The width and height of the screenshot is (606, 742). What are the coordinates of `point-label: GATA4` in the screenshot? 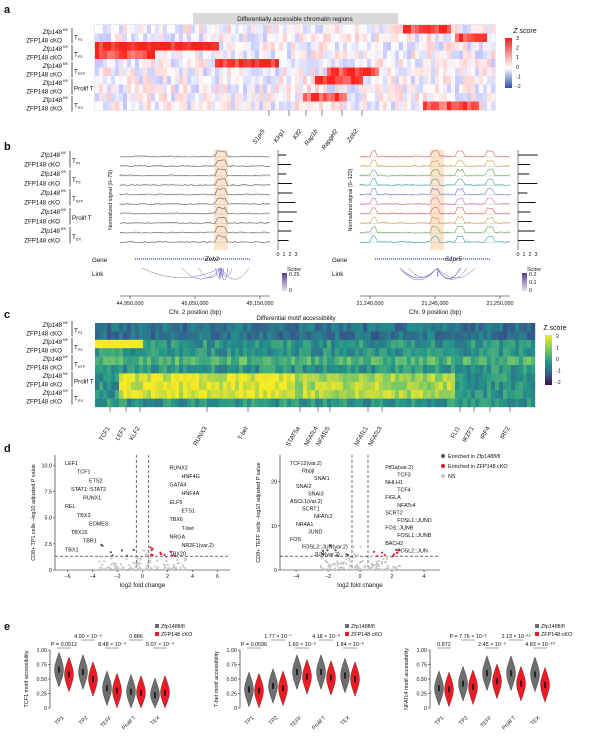 It's located at (178, 486).